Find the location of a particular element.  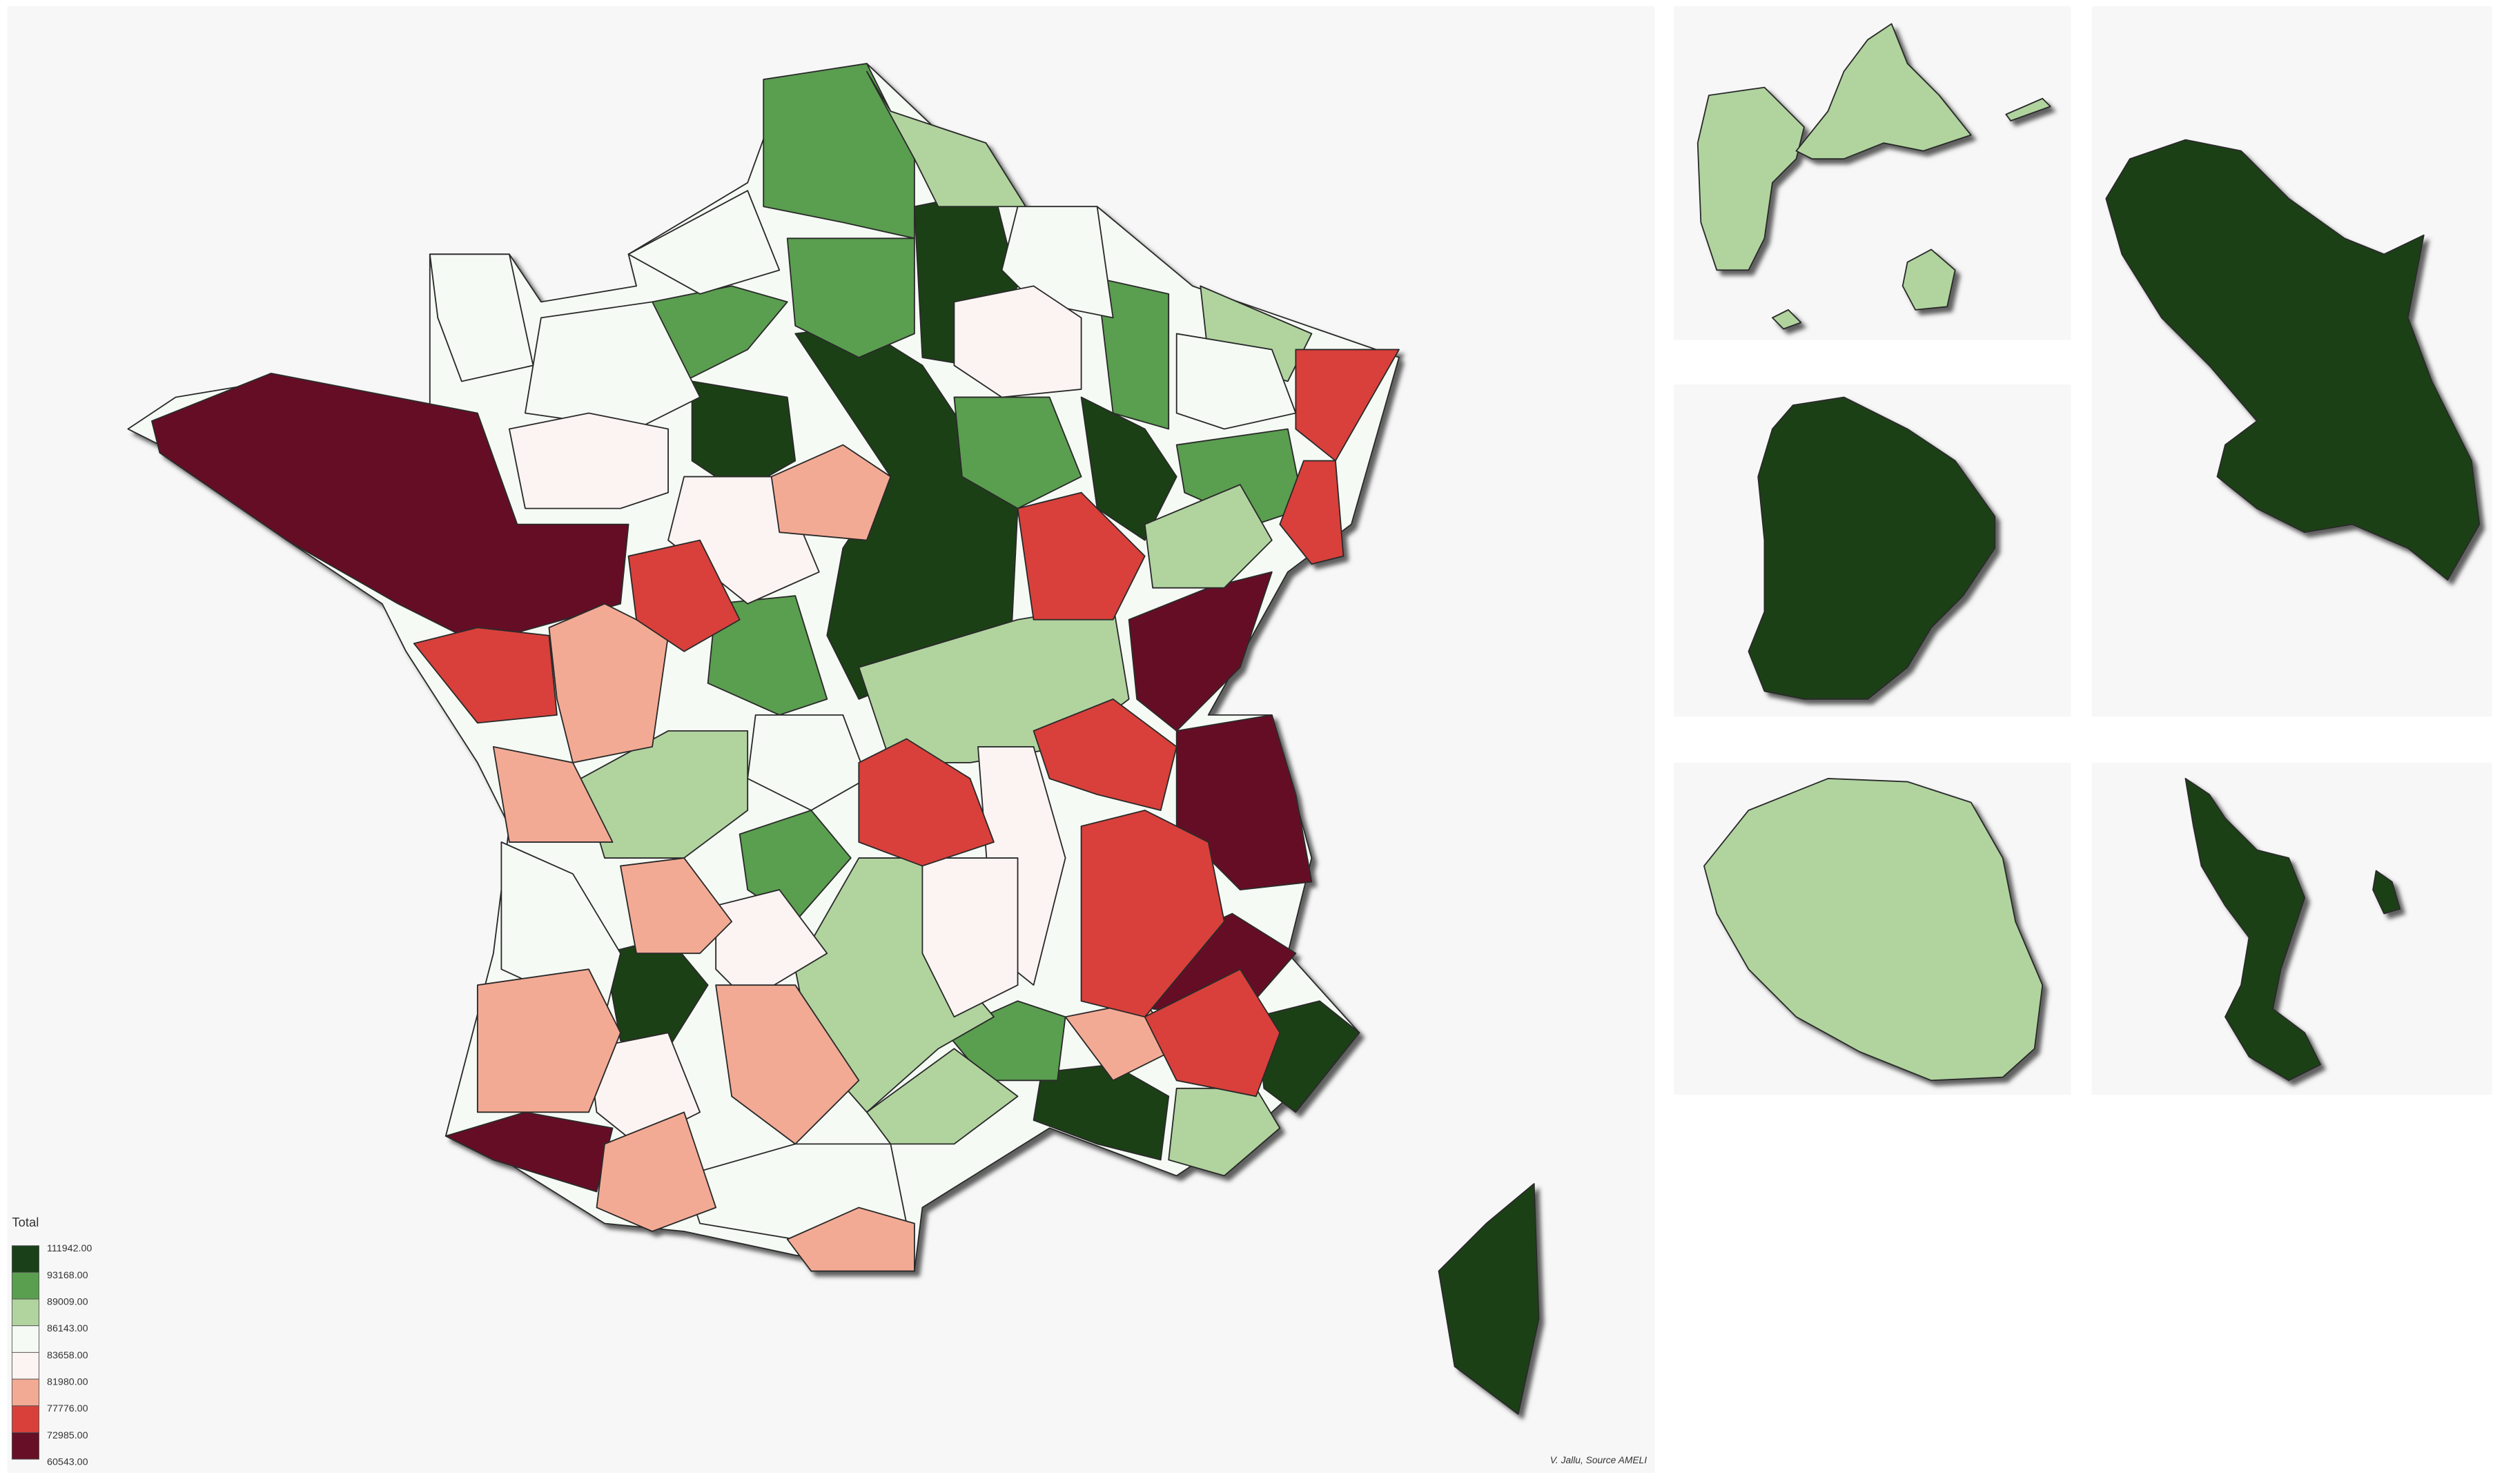

credit: V. Jallu, Source AMELI is located at coordinates (1598, 1460).